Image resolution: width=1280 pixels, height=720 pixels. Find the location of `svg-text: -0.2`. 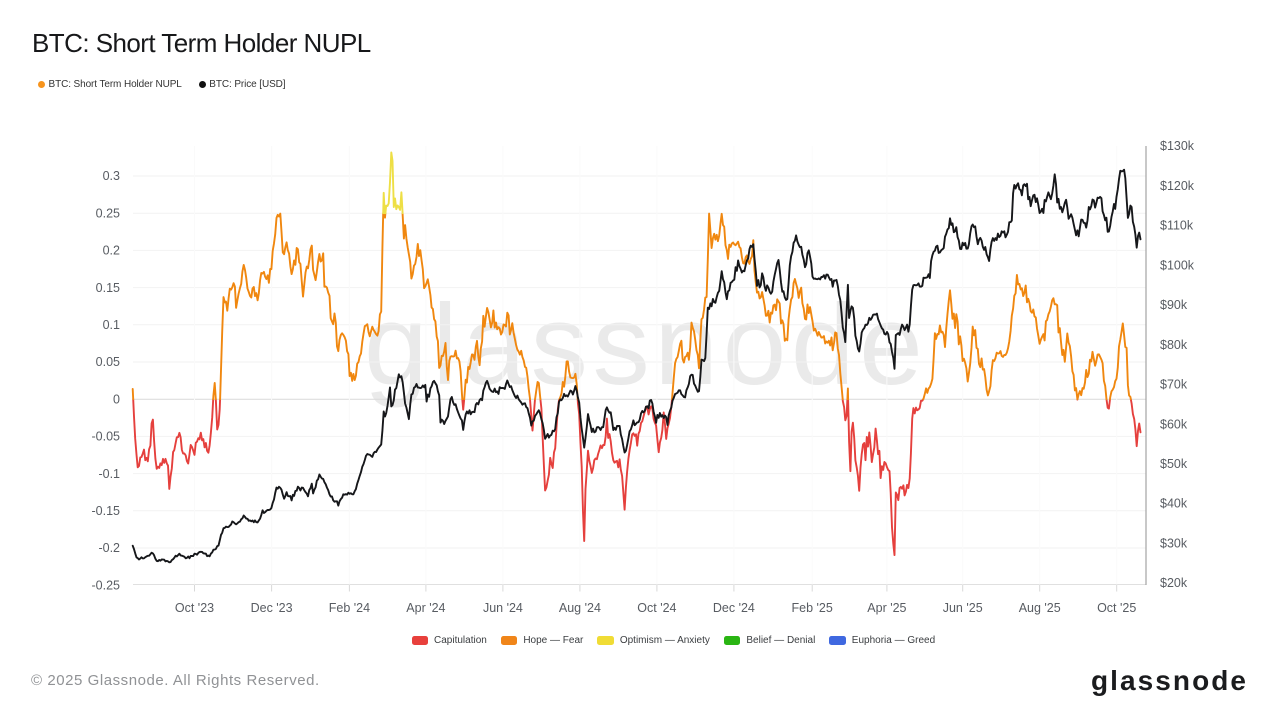

svg-text: -0.2 is located at coordinates (109, 548).